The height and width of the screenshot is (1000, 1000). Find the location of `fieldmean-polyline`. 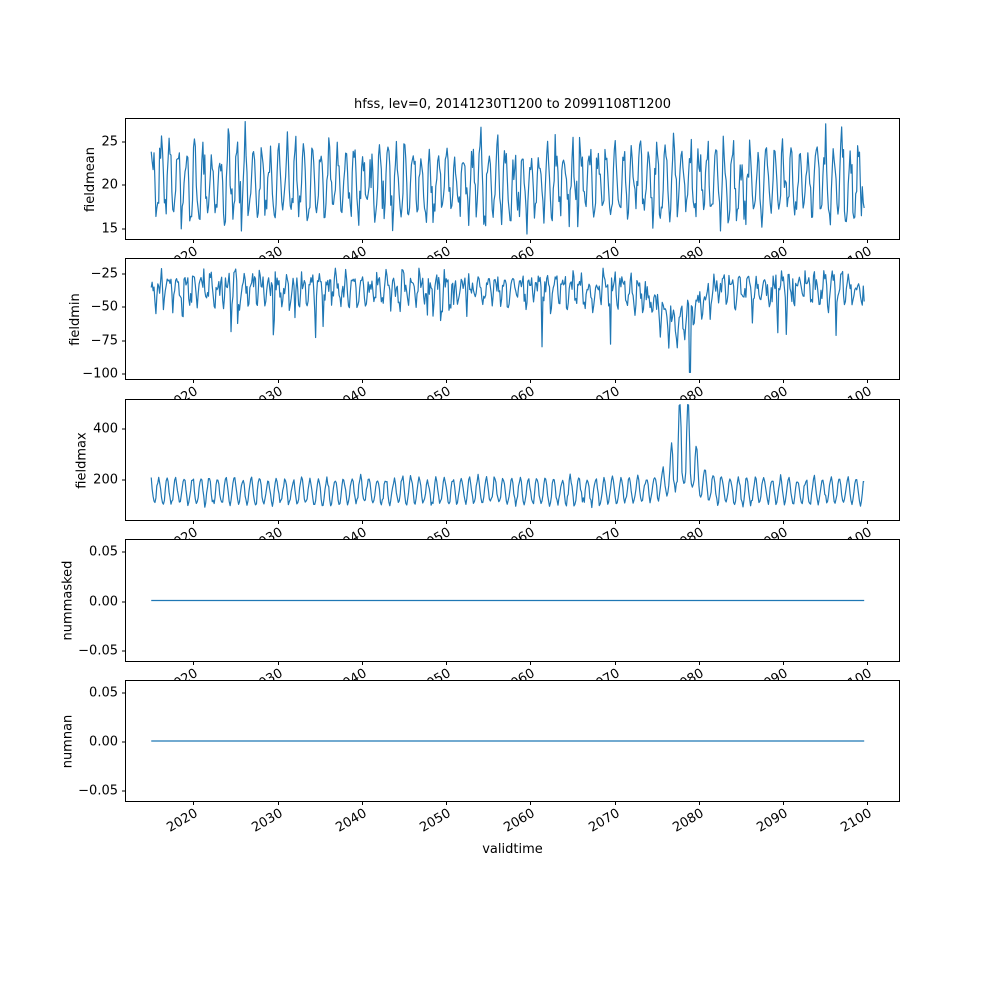

fieldmean-polyline is located at coordinates (507, 177).